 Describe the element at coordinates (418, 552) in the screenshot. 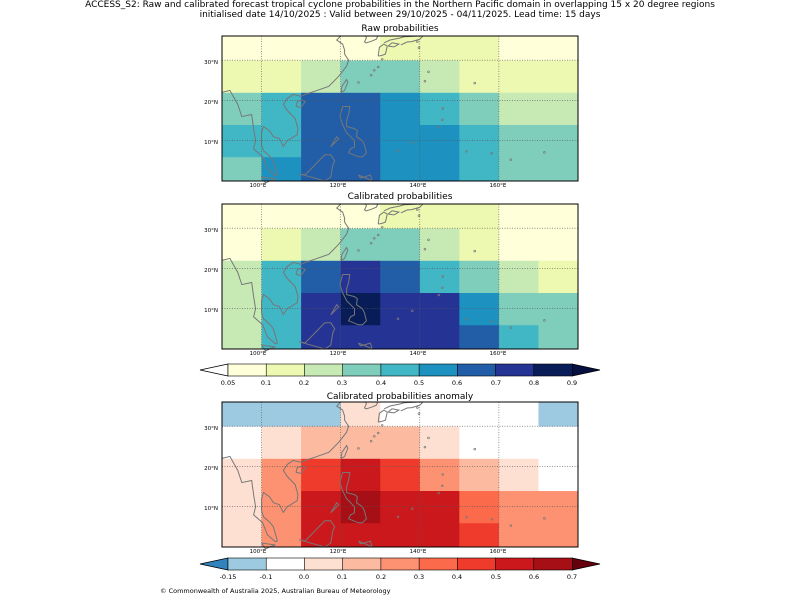

I see `lon-tick: 140°E` at that location.